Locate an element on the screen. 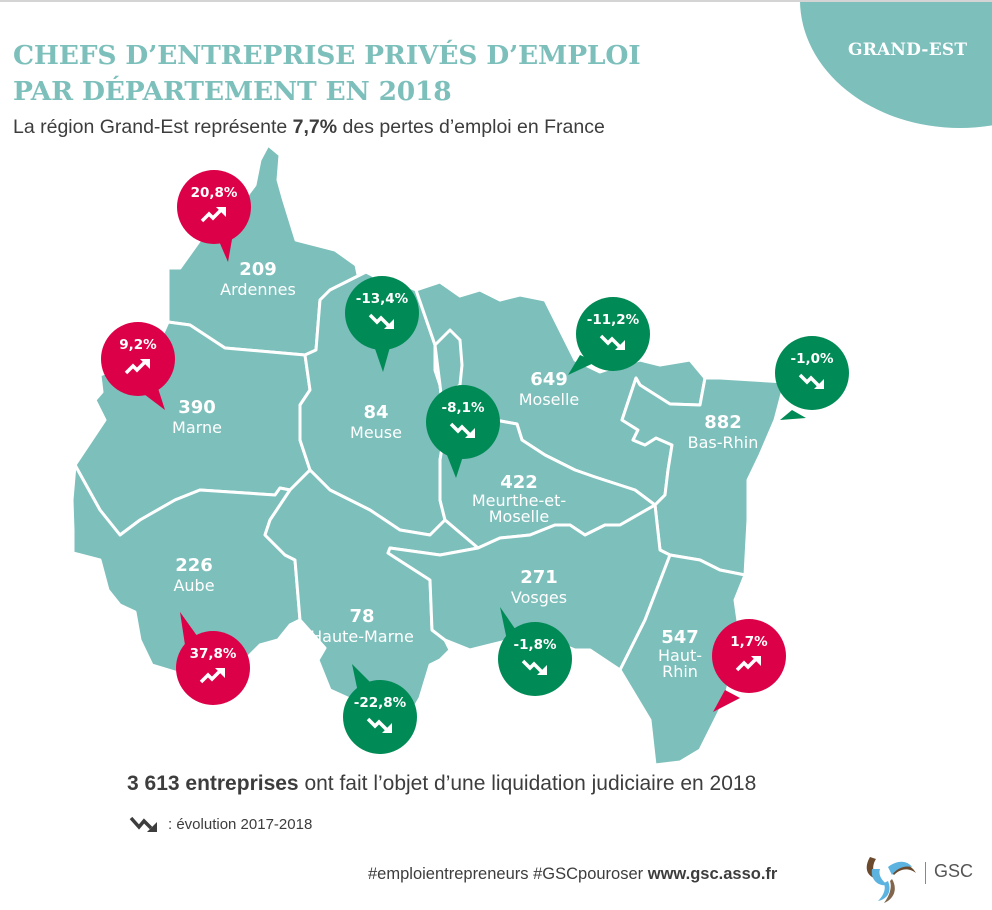 The width and height of the screenshot is (992, 910). dept-label-haute-marne: 78 Haute-Marne is located at coordinates (362, 626).